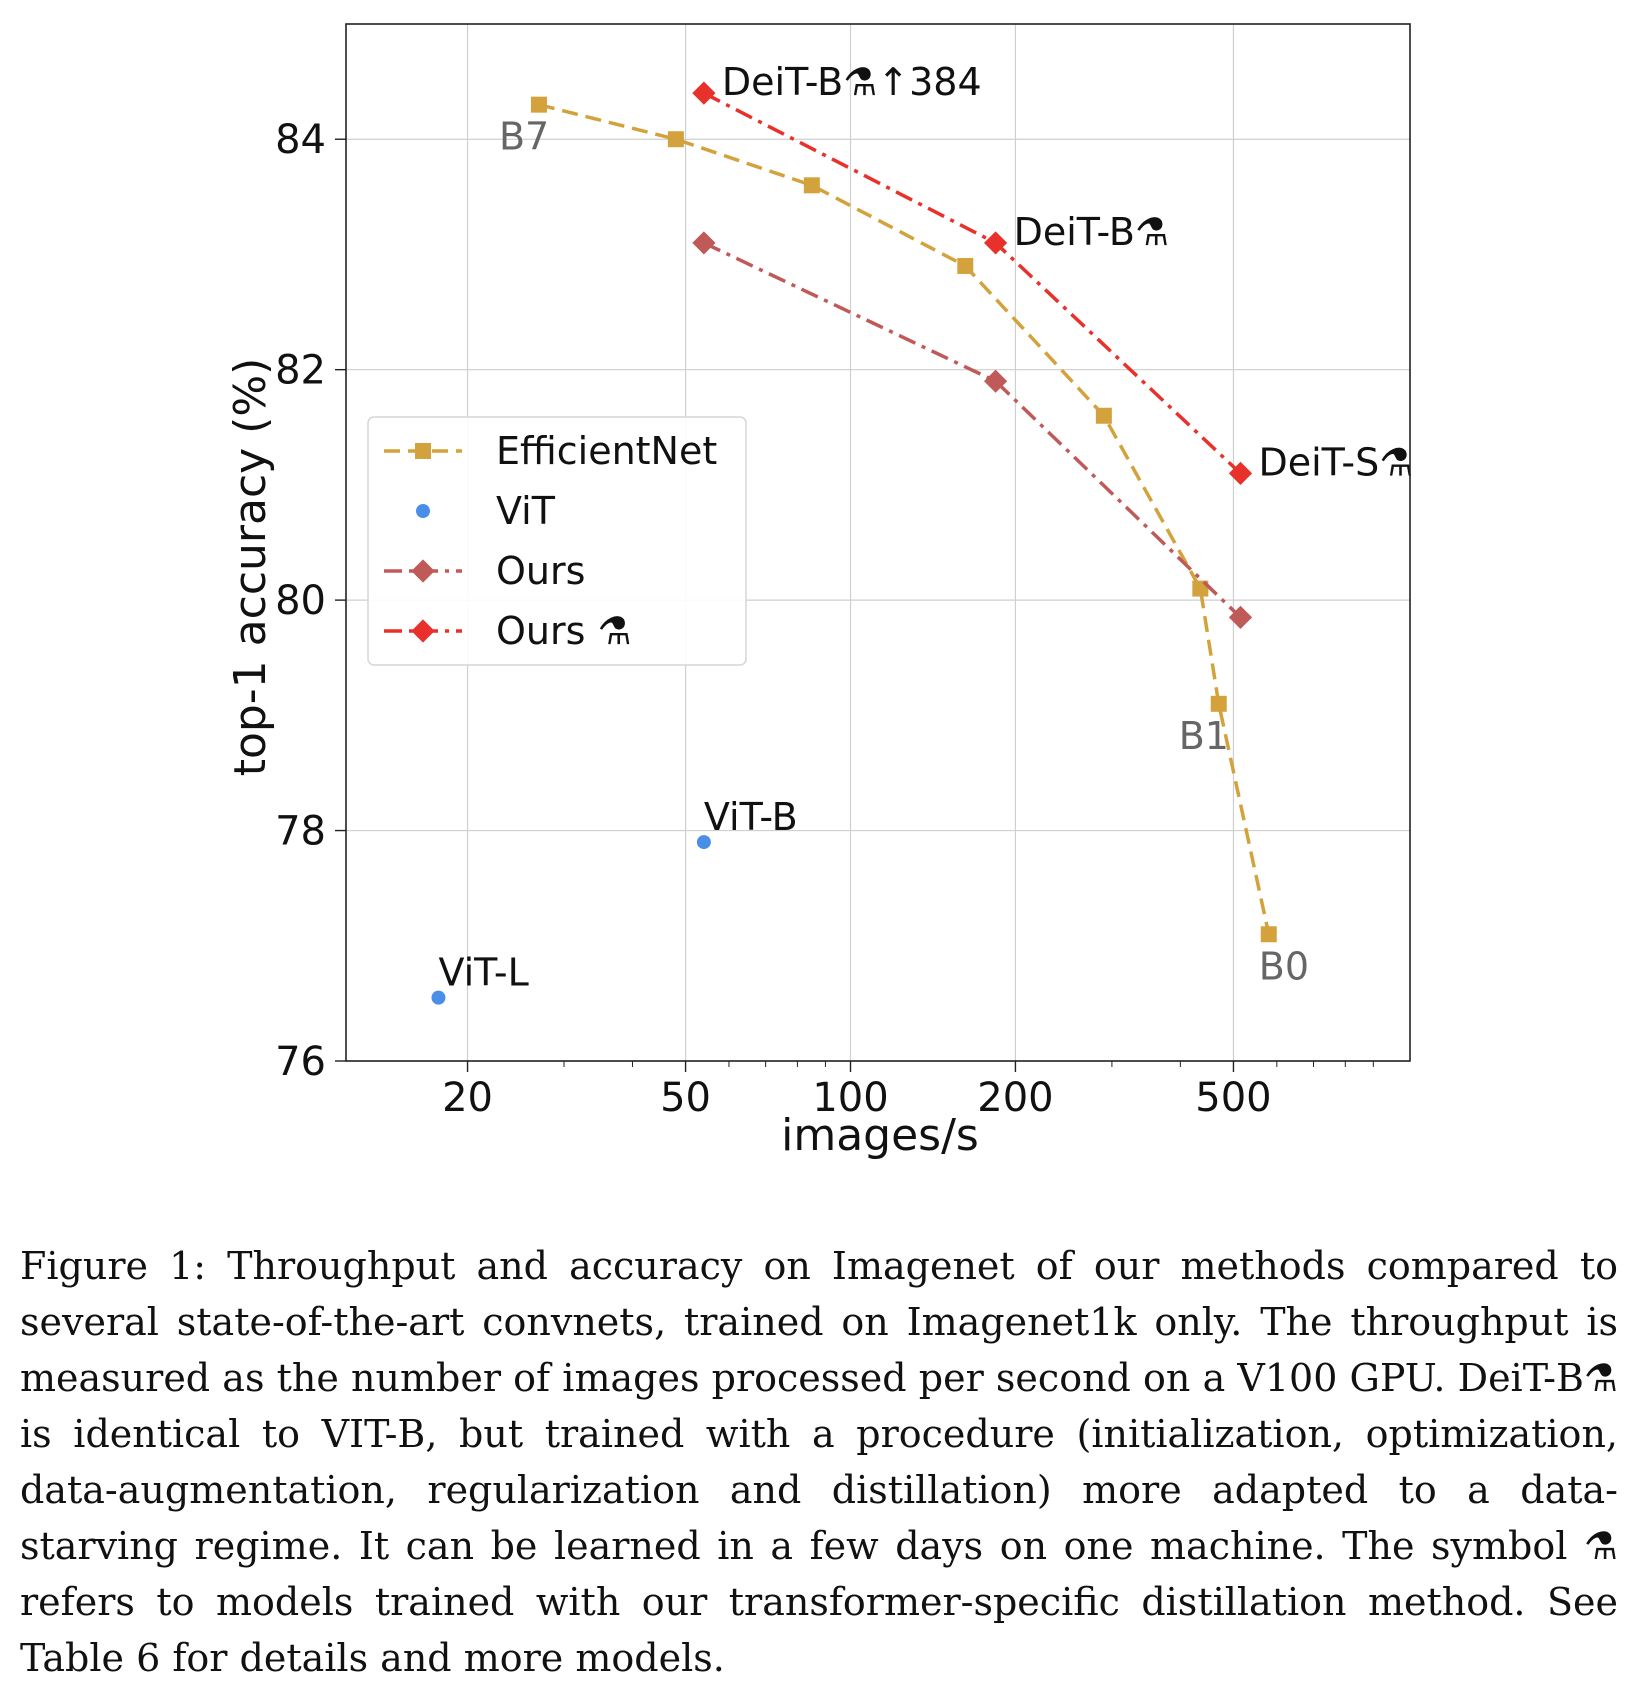 The image size is (1638, 1690). What do you see at coordinates (1233, 1098) in the screenshot?
I see `x-tick-label: 500` at bounding box center [1233, 1098].